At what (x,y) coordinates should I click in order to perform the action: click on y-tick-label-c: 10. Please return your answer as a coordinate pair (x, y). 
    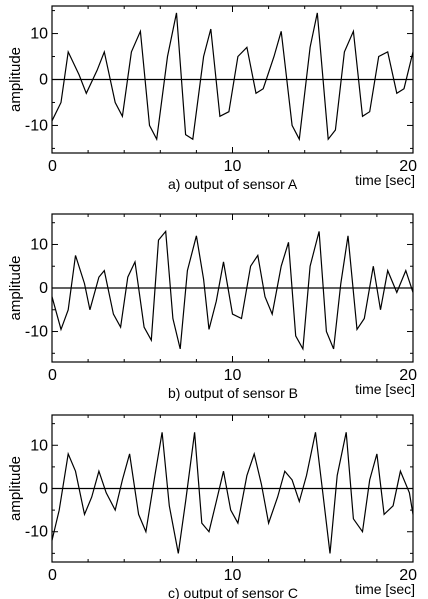
    Looking at the image, I should click on (39, 445).